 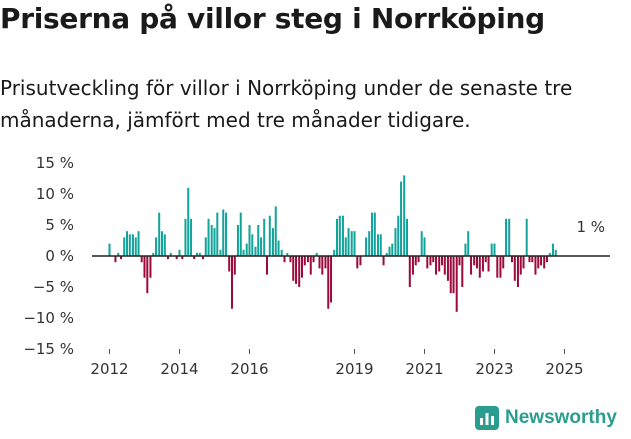 I want to click on x-axis: 2012 2014 2016 2019 2021 2023 2025, so click(x=337, y=363).